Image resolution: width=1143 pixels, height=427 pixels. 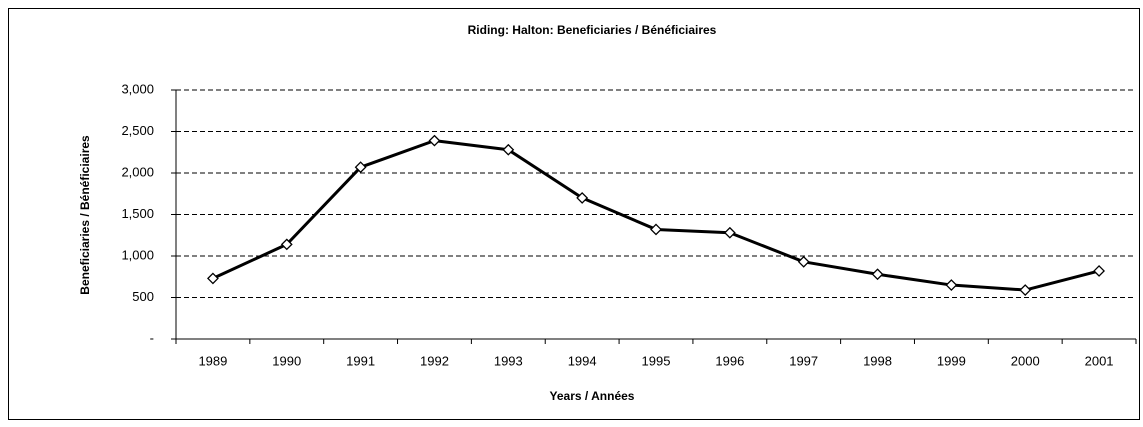 I want to click on x-tick-label: 1991, so click(x=360, y=360).